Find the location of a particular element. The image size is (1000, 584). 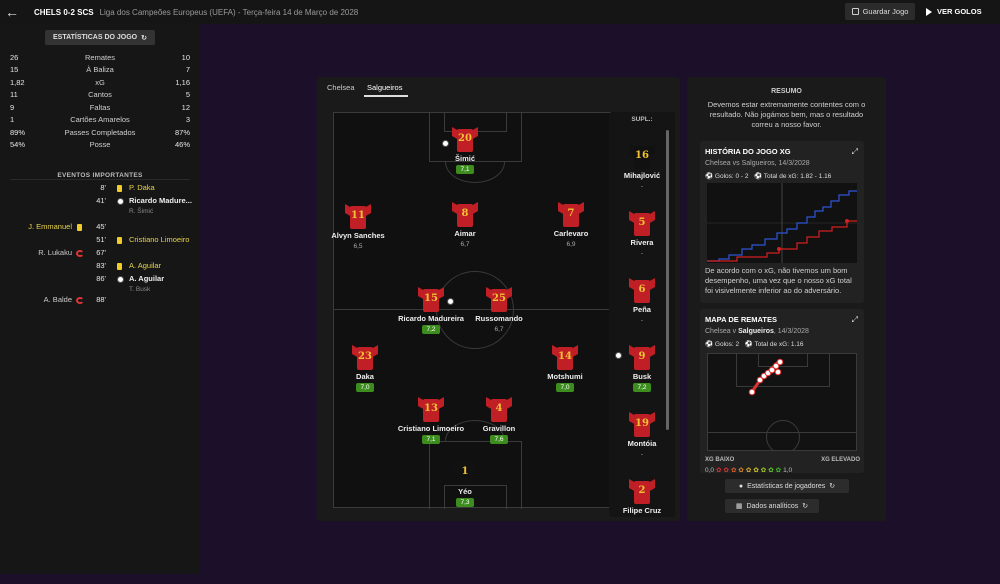

xg-scale-min: 0,0 is located at coordinates (710, 470).